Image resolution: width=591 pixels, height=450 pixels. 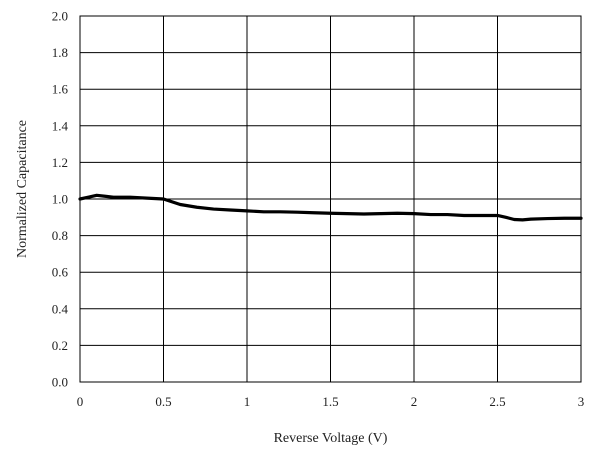 I want to click on y-tick-label: 2.0, so click(x=60, y=16).